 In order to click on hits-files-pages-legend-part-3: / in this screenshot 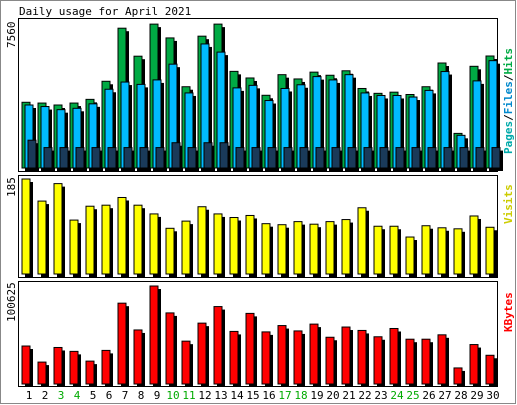, I will do `click(508, 77)`.